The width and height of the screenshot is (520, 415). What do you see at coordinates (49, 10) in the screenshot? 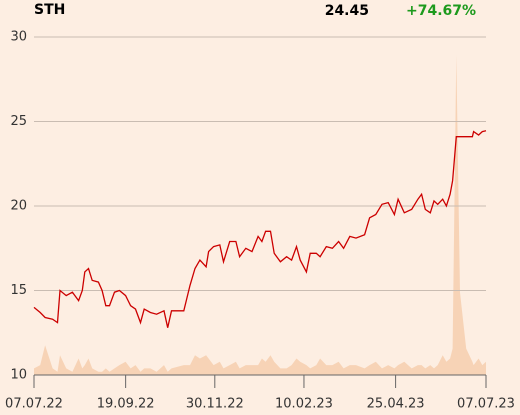
I see `chart-title: STH` at bounding box center [49, 10].